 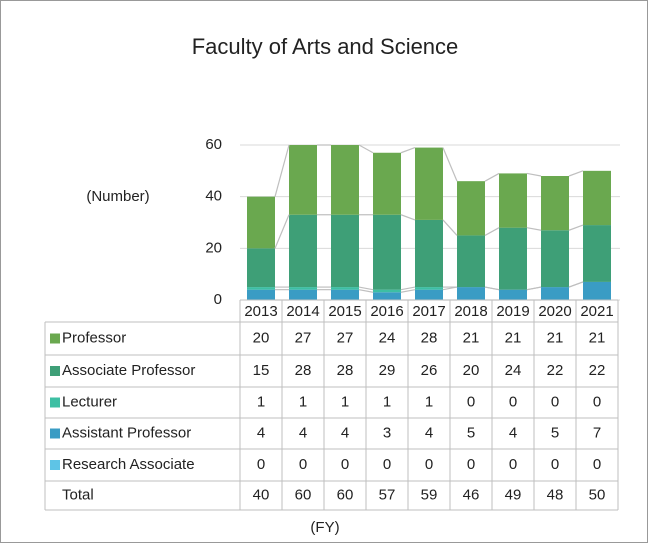 What do you see at coordinates (387, 337) in the screenshot?
I see `table-value: 24` at bounding box center [387, 337].